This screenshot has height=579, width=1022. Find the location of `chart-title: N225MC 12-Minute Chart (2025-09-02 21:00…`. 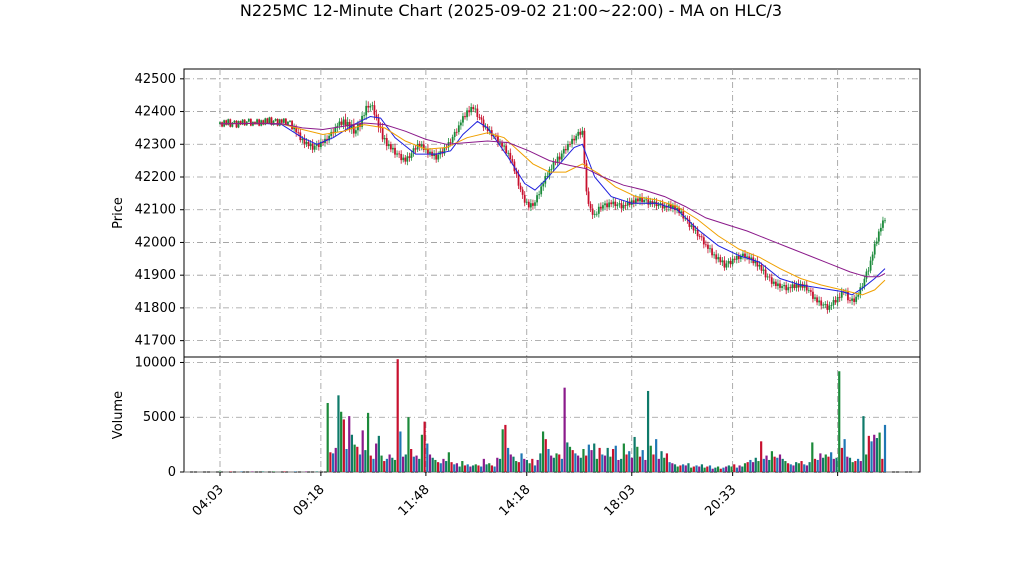

chart-title: N225MC 12-Minute Chart (2025-09-02 21:00… is located at coordinates (511, 10).